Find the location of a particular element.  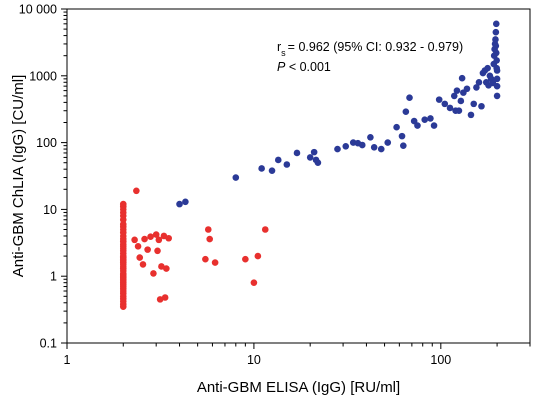

y-axis-title: Anti-GBM ChLIA (IgG) [CU/ml] is located at coordinates (18, 176).